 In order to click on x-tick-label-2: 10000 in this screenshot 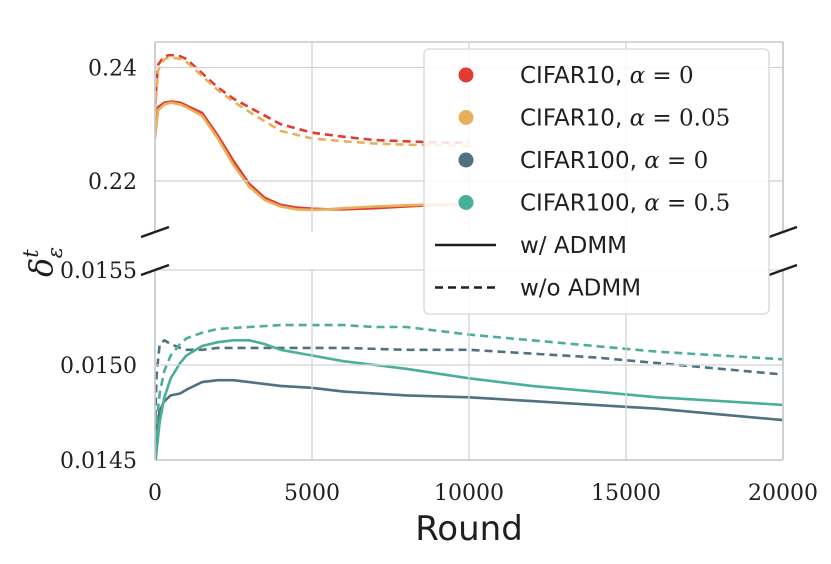, I will do `click(469, 493)`.